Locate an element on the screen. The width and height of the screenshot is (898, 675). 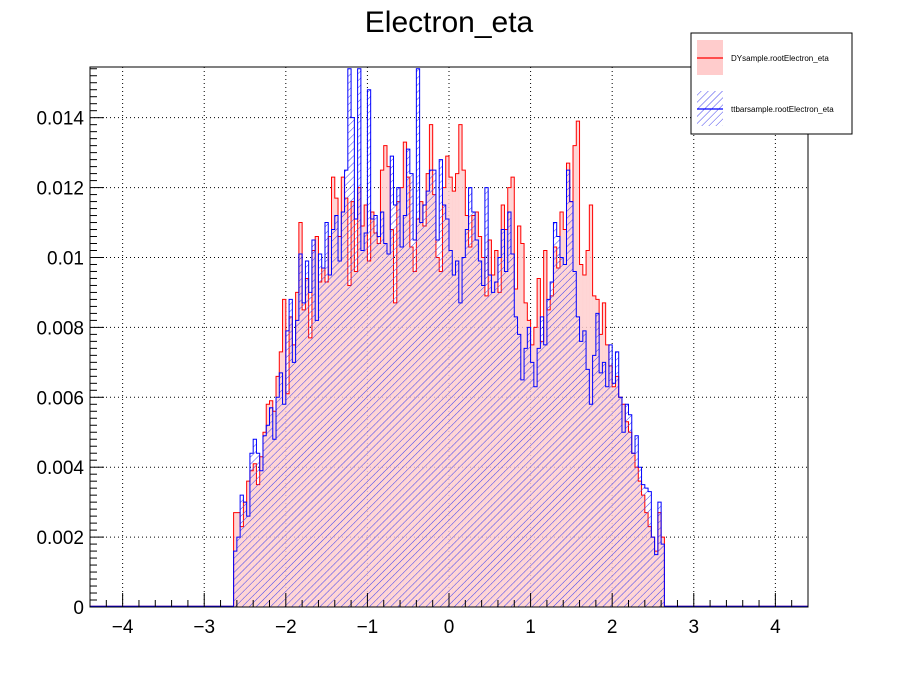
x-tick-label: −3 is located at coordinates (204, 627).